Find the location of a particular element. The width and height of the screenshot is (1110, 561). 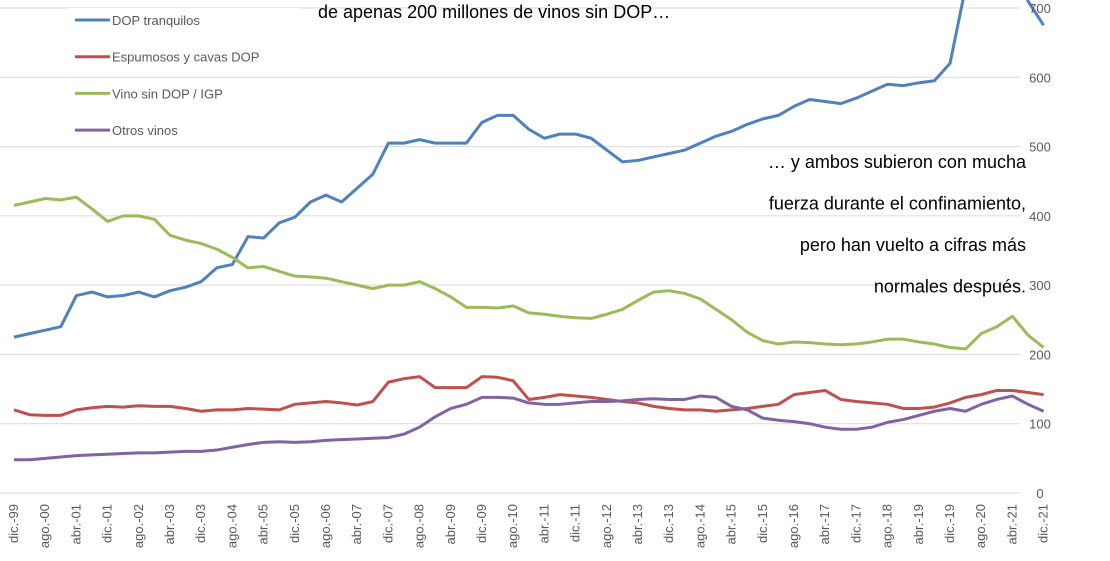

x-tick-label: abr.-09 is located at coordinates (450, 524).